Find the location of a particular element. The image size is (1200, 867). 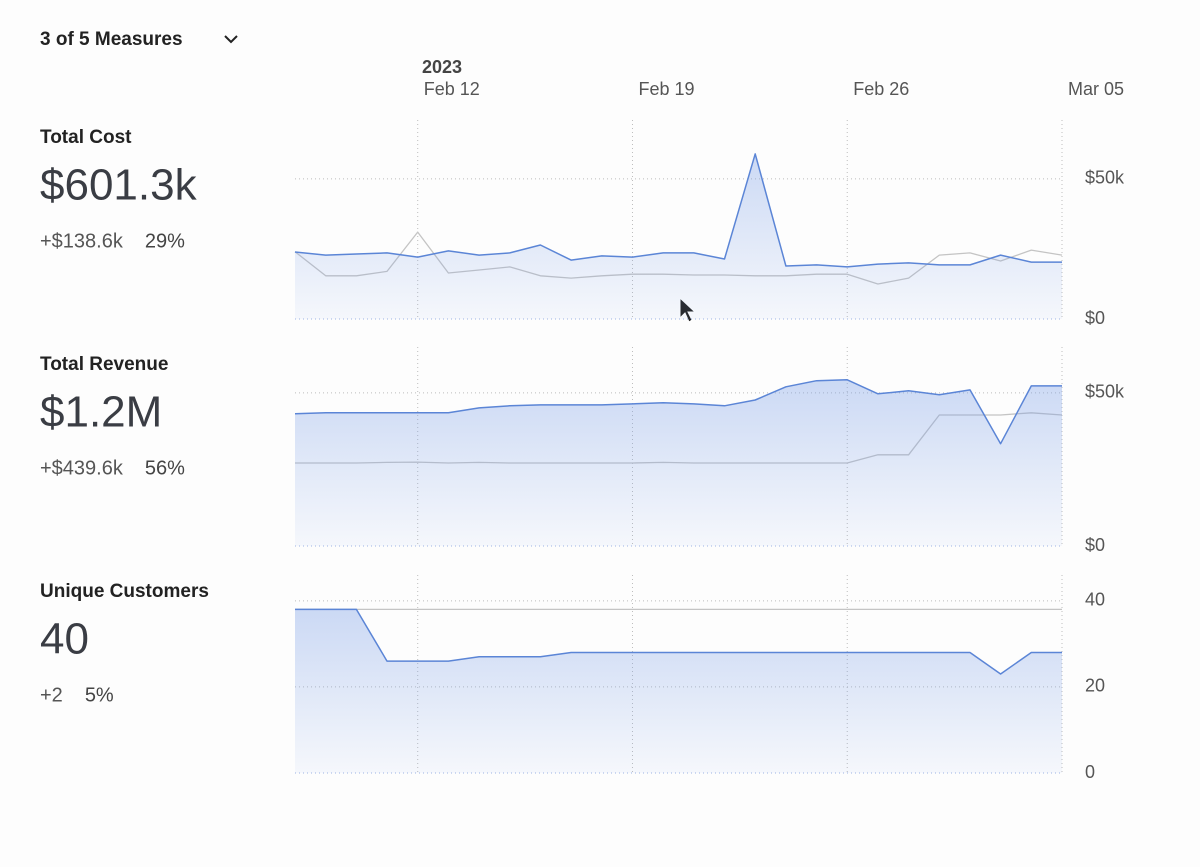

measure-title: Total Revenue is located at coordinates (104, 364).